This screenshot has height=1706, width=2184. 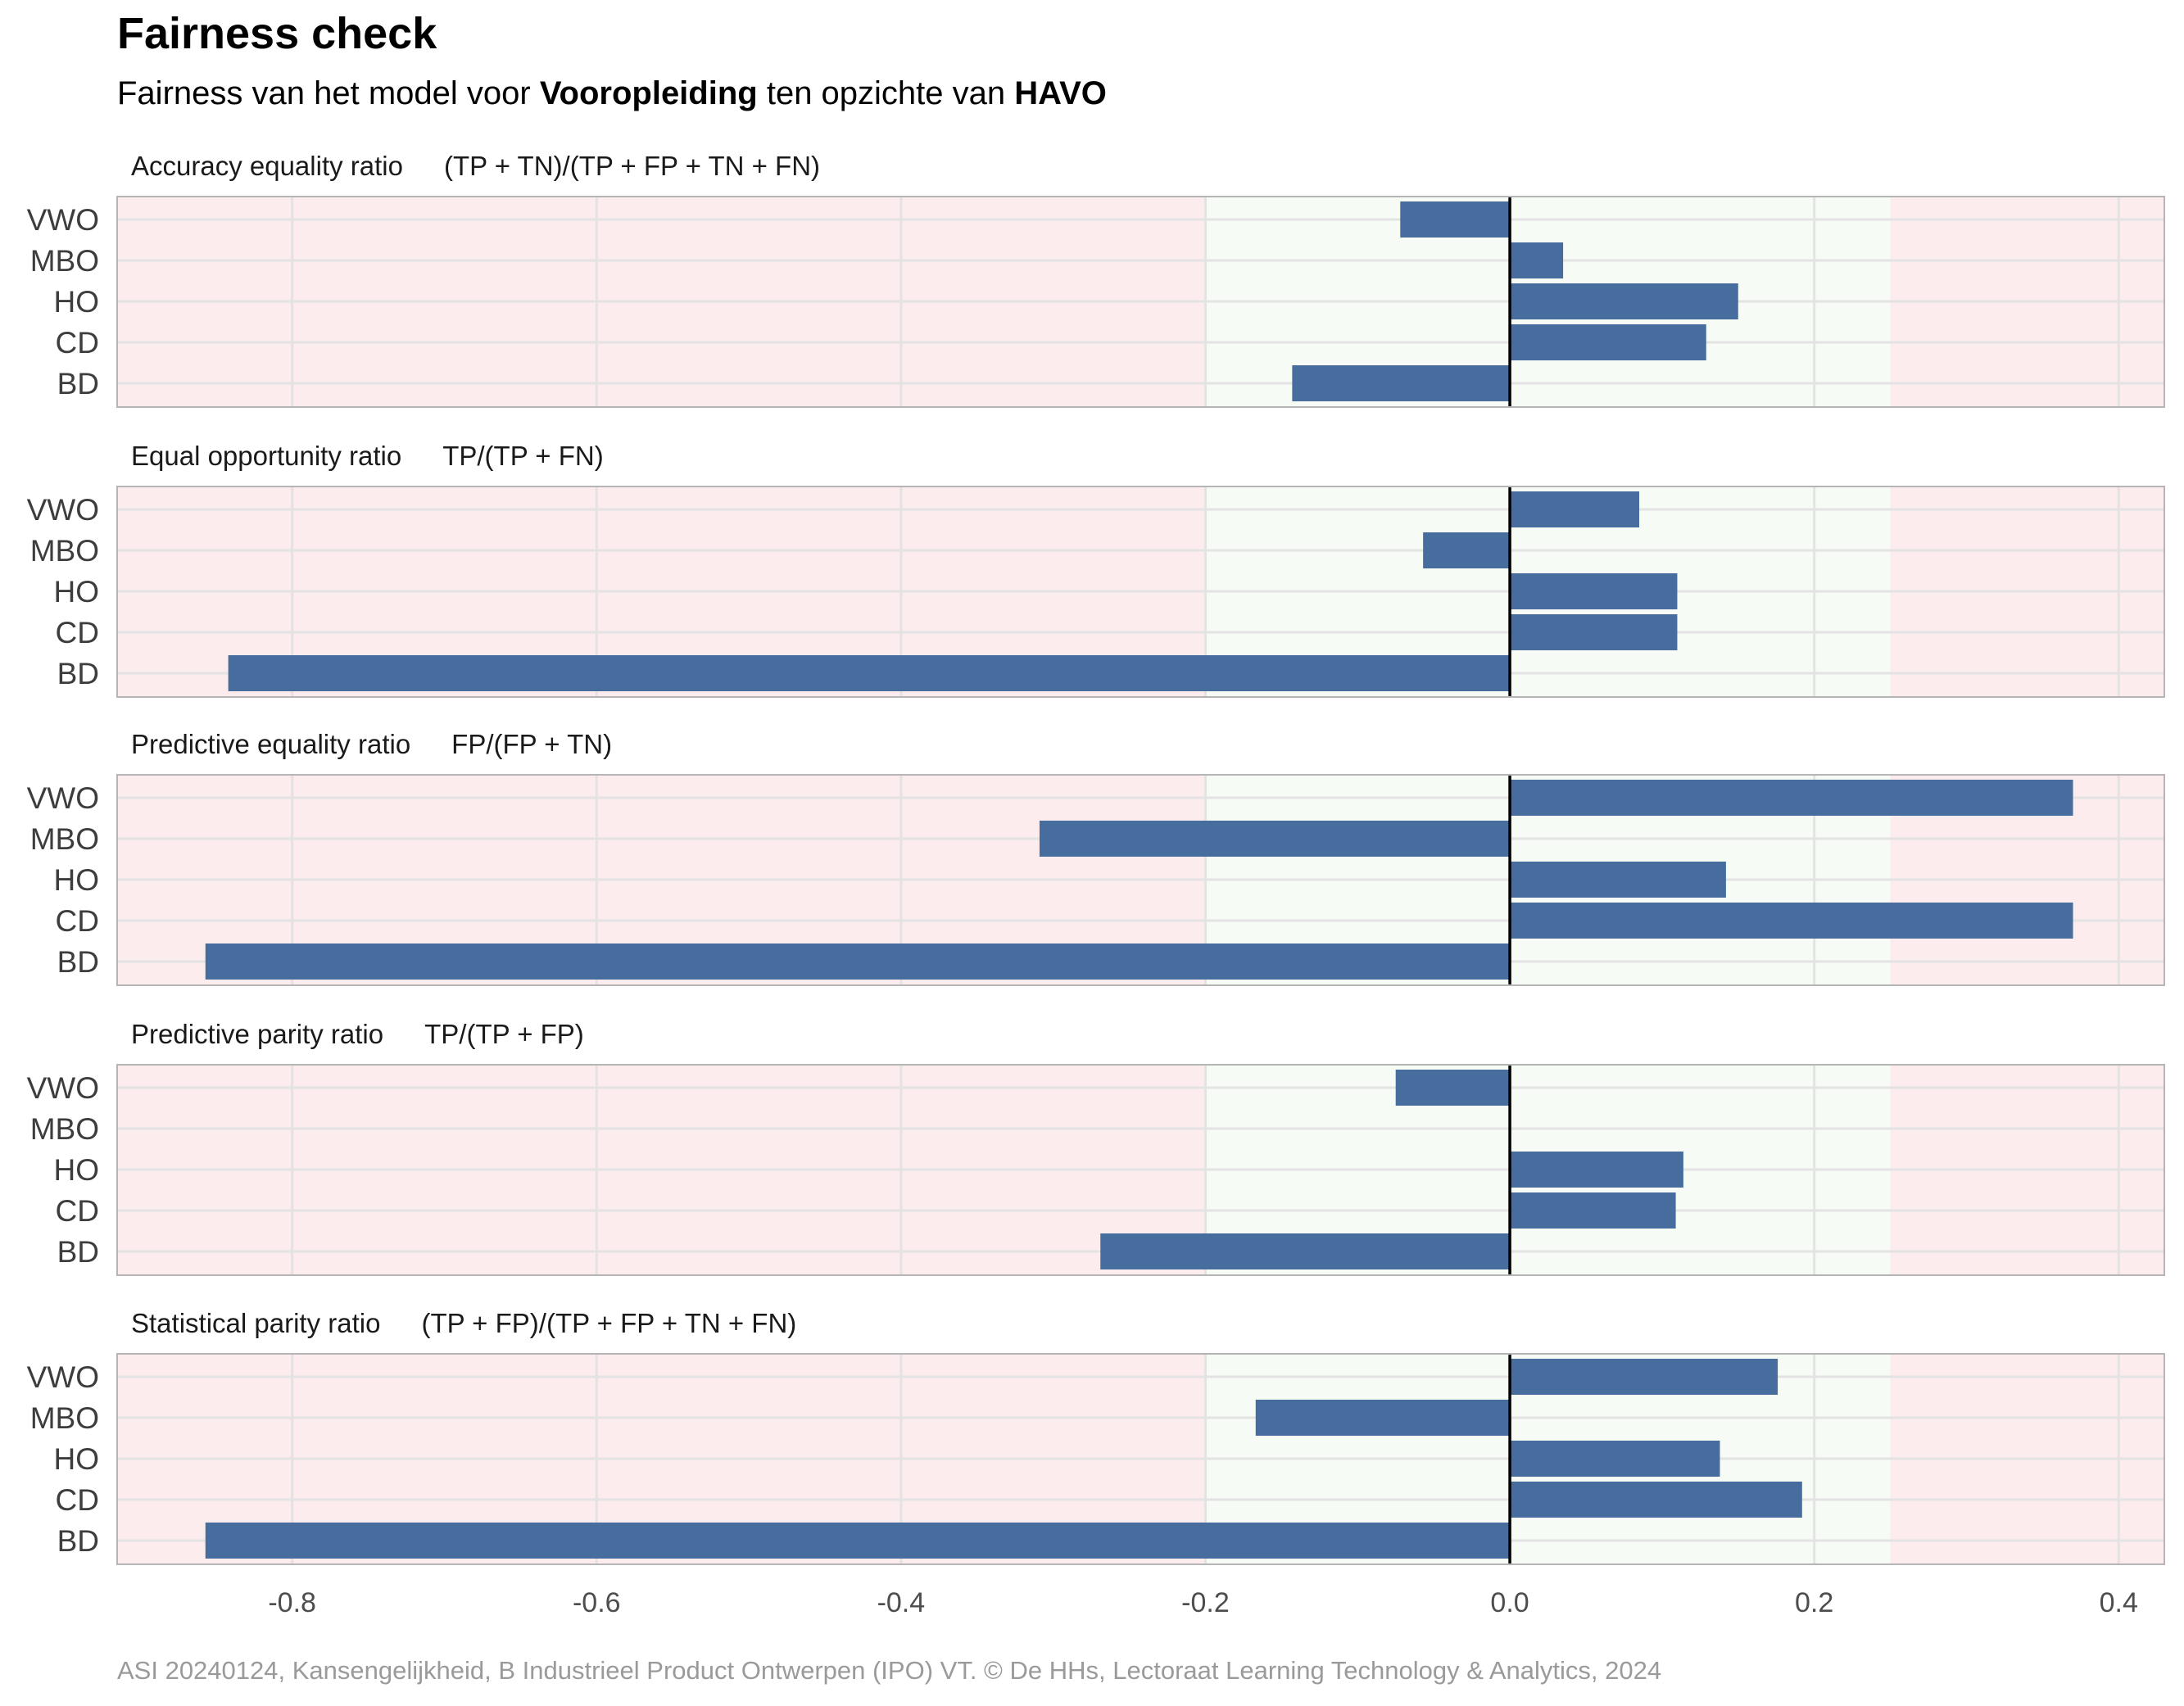 I want to click on panel-strip-label: Predictive parity ratio TP/(TP + FP), so click(x=357, y=1034).